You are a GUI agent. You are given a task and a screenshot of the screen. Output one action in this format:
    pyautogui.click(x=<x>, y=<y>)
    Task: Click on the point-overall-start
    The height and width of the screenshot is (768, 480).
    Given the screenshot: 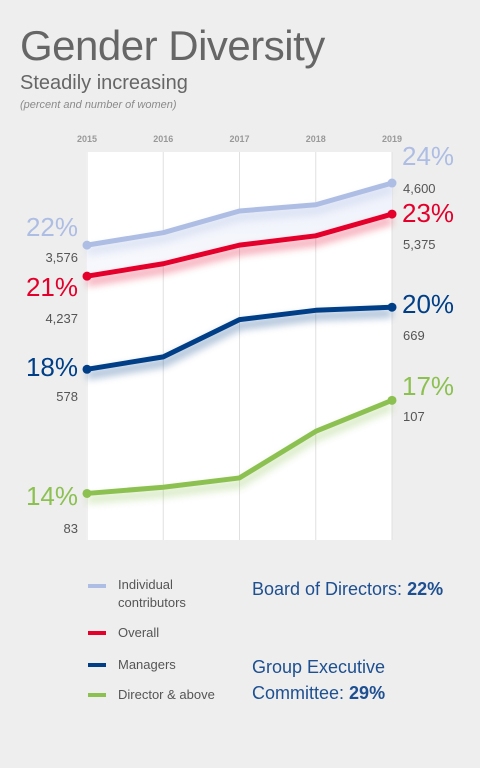 What is the action you would take?
    pyautogui.click(x=87, y=276)
    